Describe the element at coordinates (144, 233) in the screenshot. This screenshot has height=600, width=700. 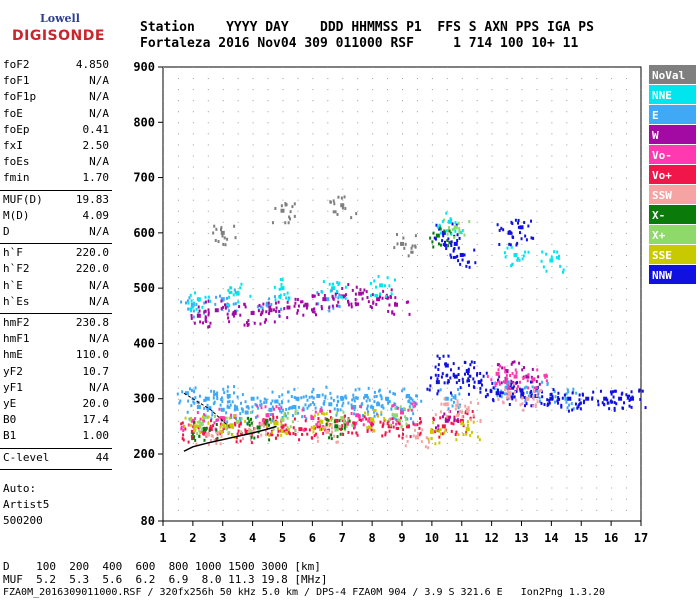
I see `y-tick-label: 600` at that location.